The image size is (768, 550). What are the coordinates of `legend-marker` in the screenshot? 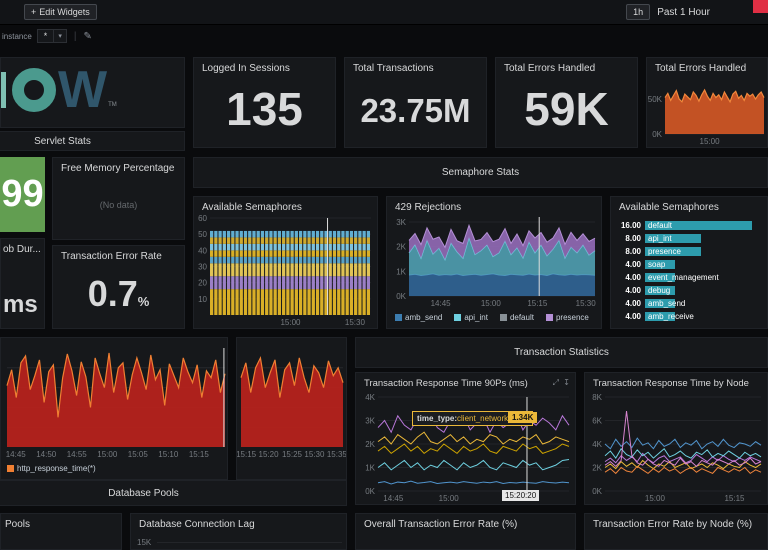 It's located at (458, 317).